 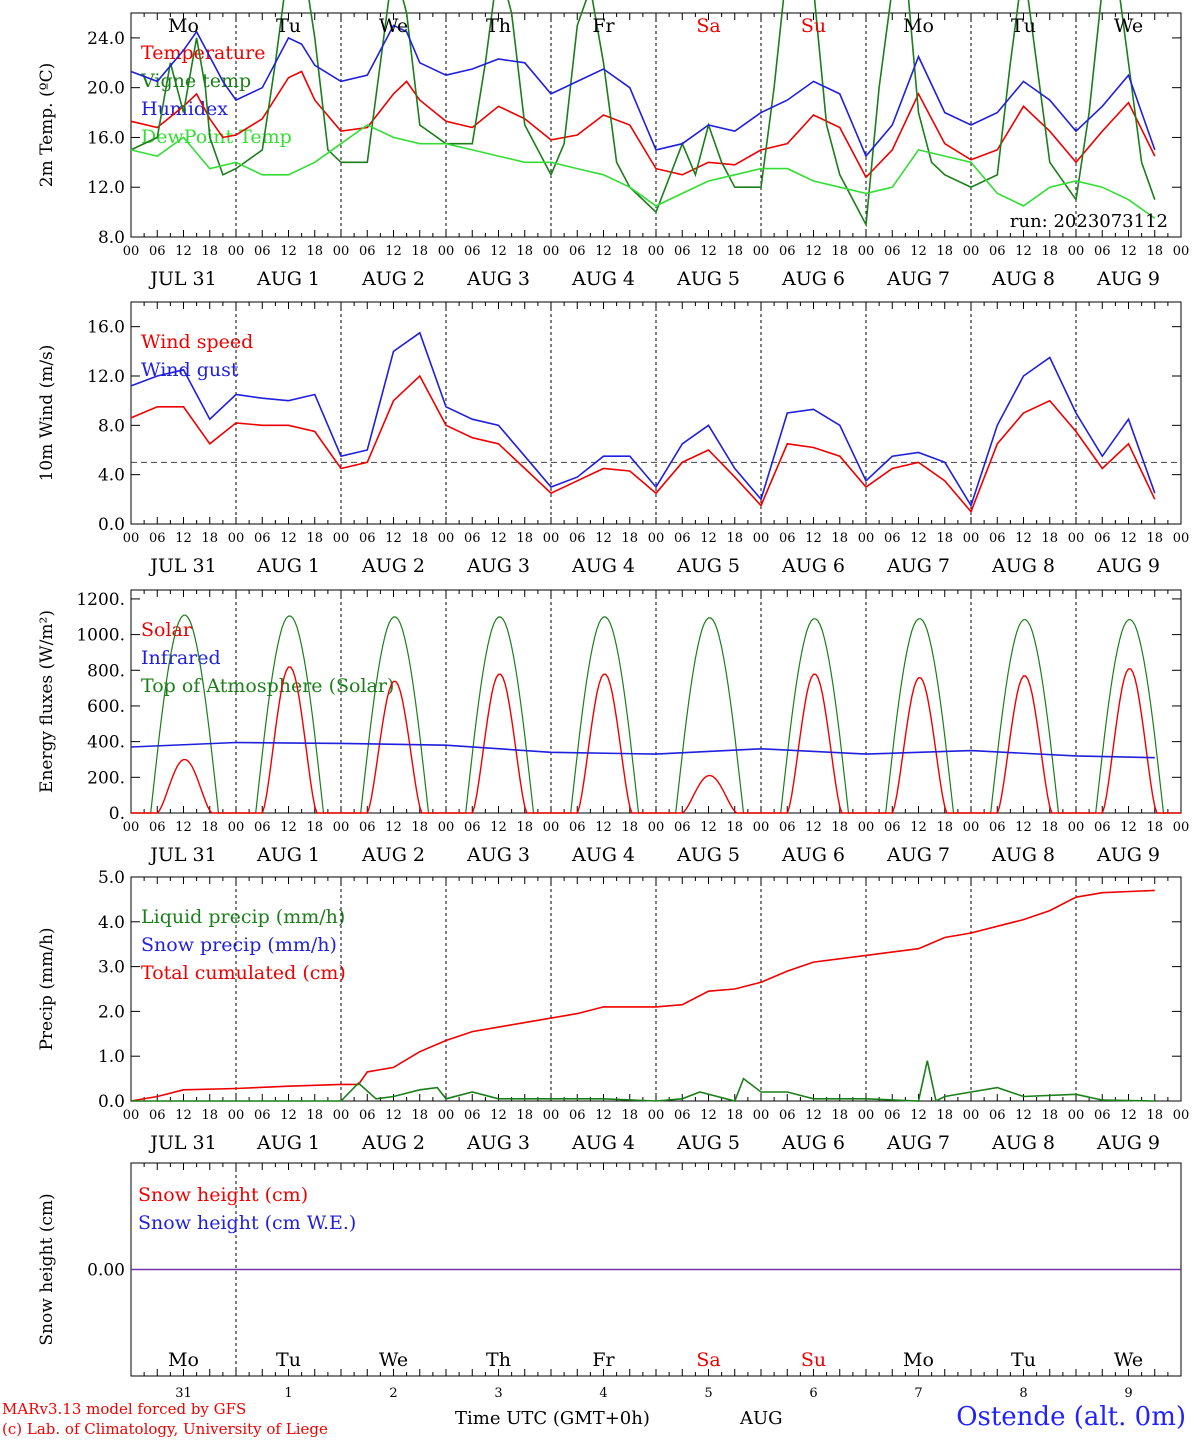 What do you see at coordinates (106, 671) in the screenshot?
I see `y-tick-label: 800.` at bounding box center [106, 671].